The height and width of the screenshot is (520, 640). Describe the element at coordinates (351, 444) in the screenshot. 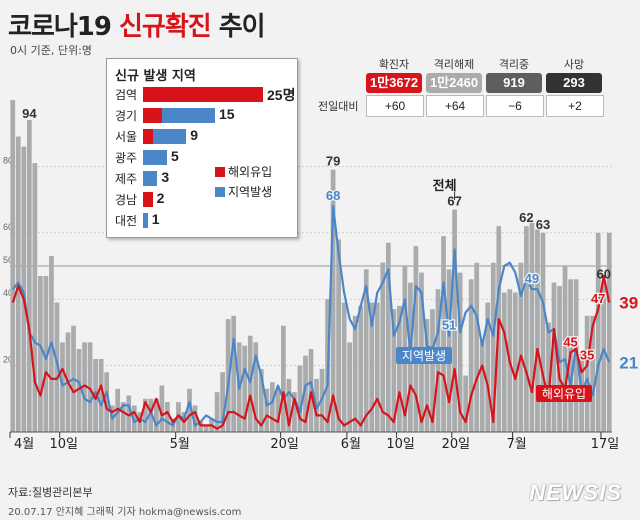

I see `x-tick-label: 6월` at that location.